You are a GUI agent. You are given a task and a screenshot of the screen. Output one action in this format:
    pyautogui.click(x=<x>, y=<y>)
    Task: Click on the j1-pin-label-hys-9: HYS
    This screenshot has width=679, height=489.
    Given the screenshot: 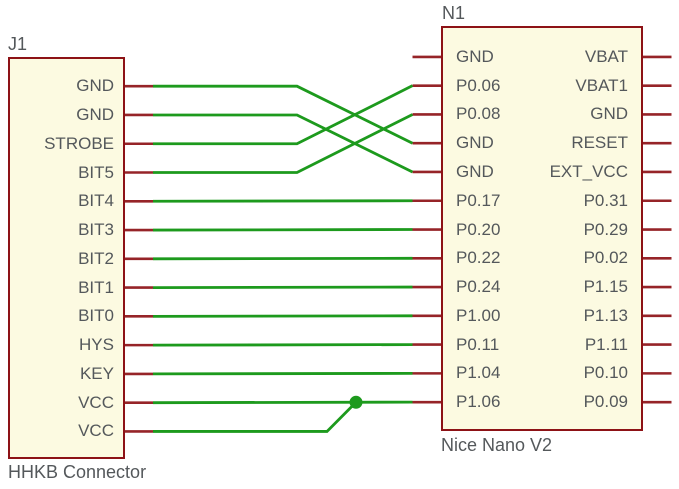 What is the action you would take?
    pyautogui.click(x=96, y=345)
    